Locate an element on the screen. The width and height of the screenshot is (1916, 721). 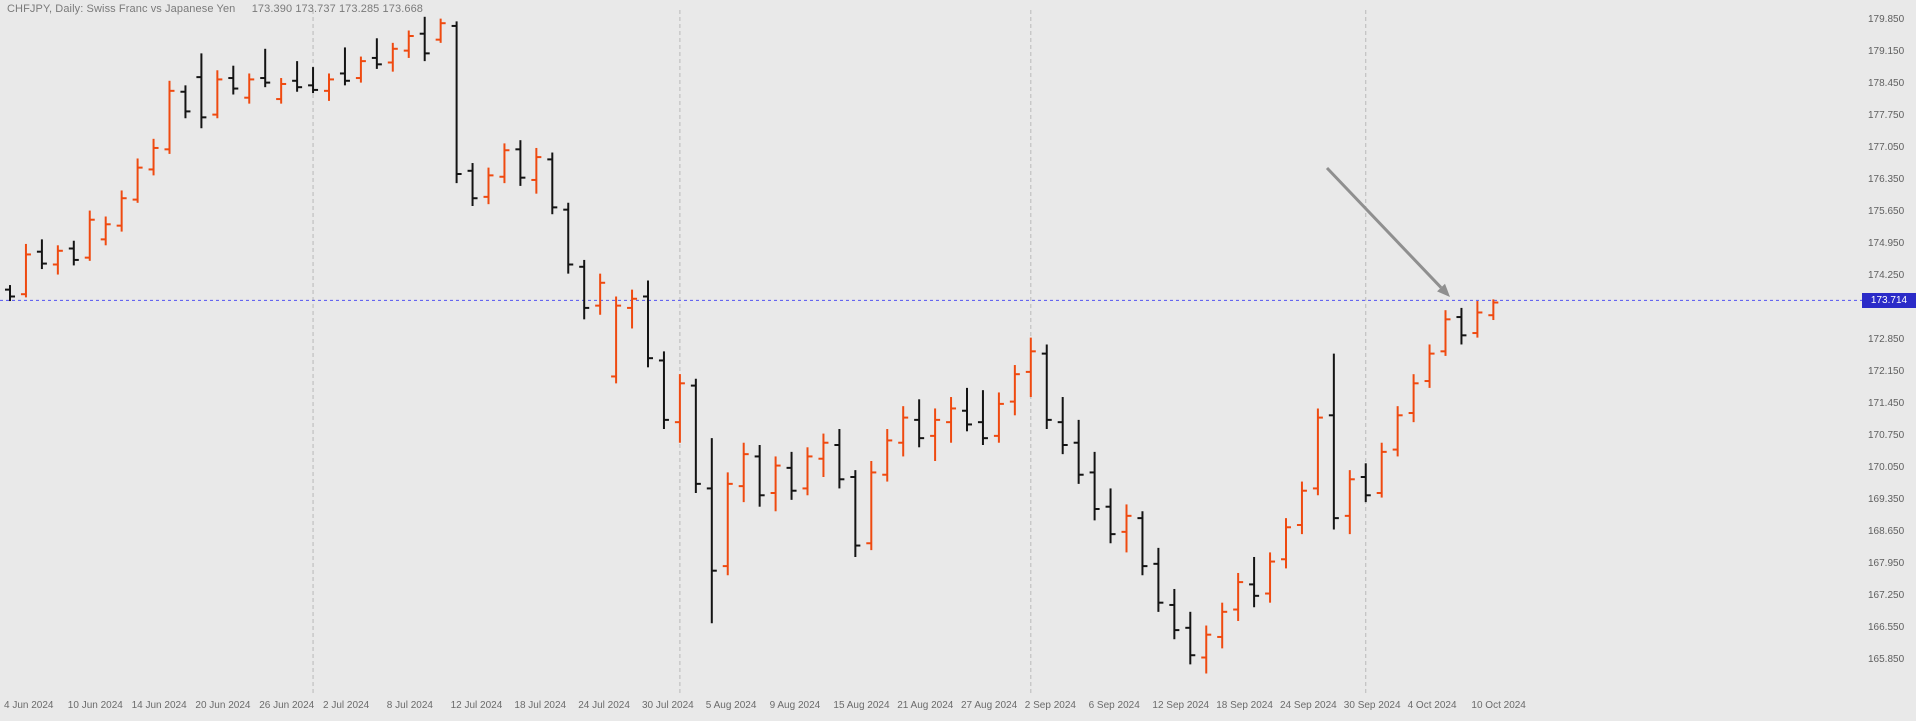
date-scale-label: 12 Sep 2024 is located at coordinates (1181, 705).